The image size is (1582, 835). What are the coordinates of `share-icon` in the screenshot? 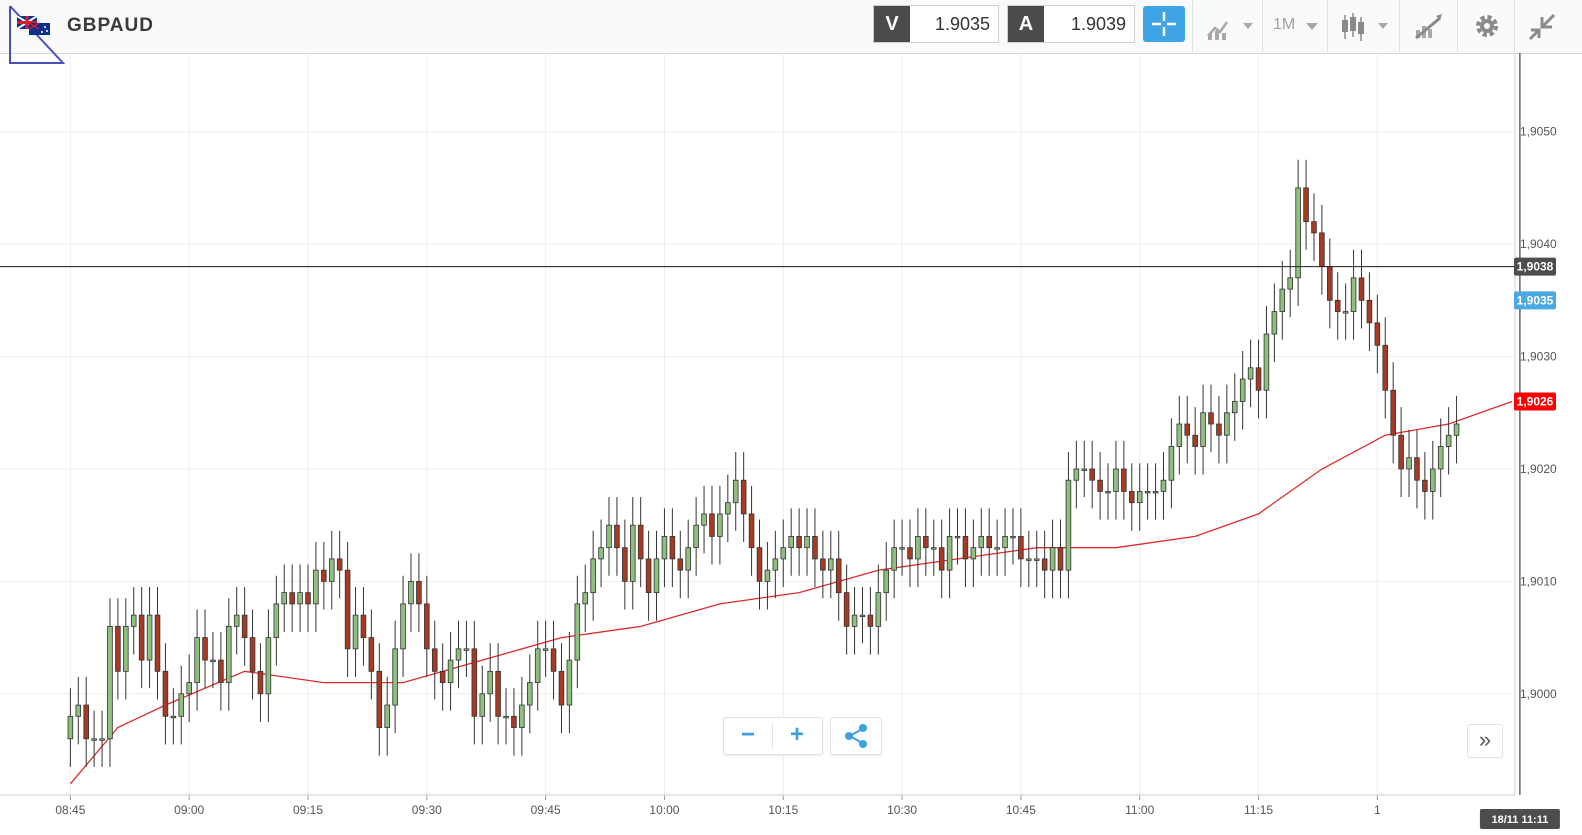 It's located at (856, 736).